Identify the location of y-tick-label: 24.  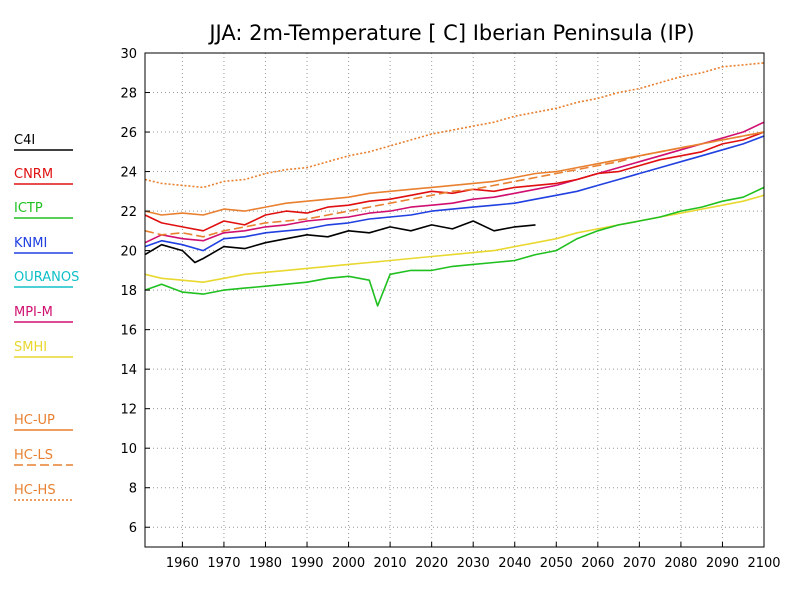
(128, 173).